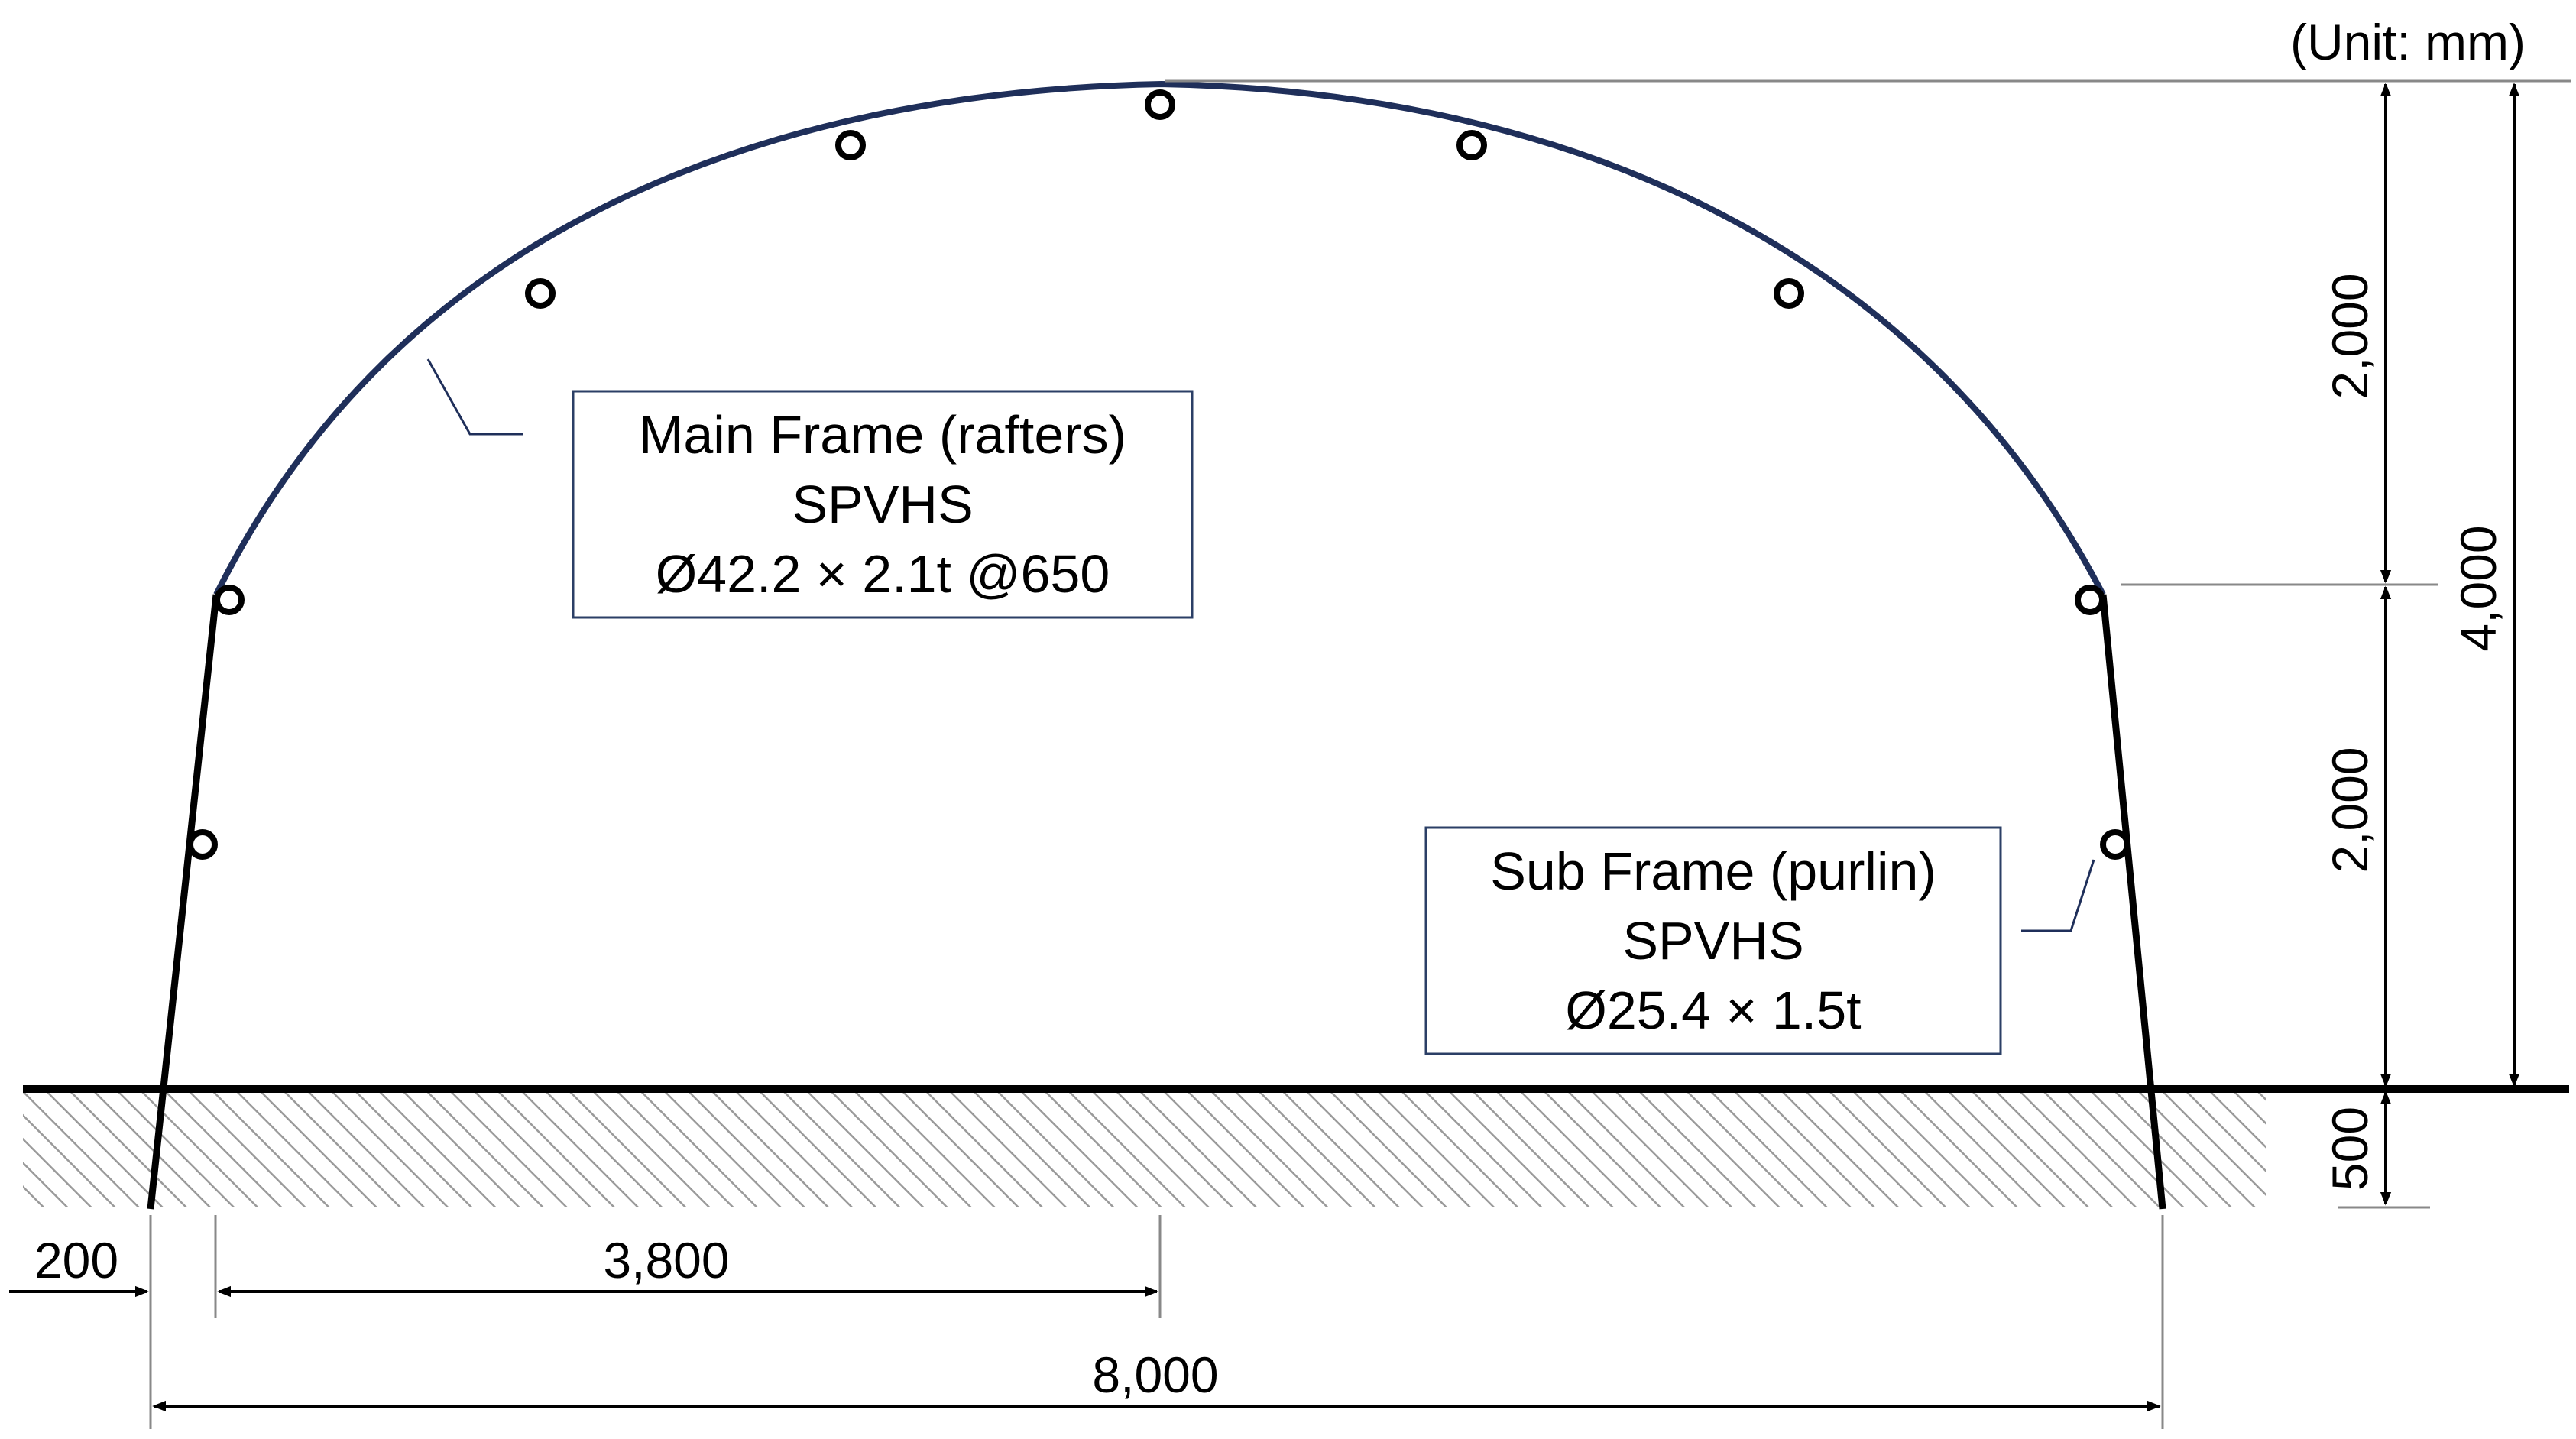  What do you see at coordinates (1145, 1150) in the screenshot?
I see `ground-hatch` at bounding box center [1145, 1150].